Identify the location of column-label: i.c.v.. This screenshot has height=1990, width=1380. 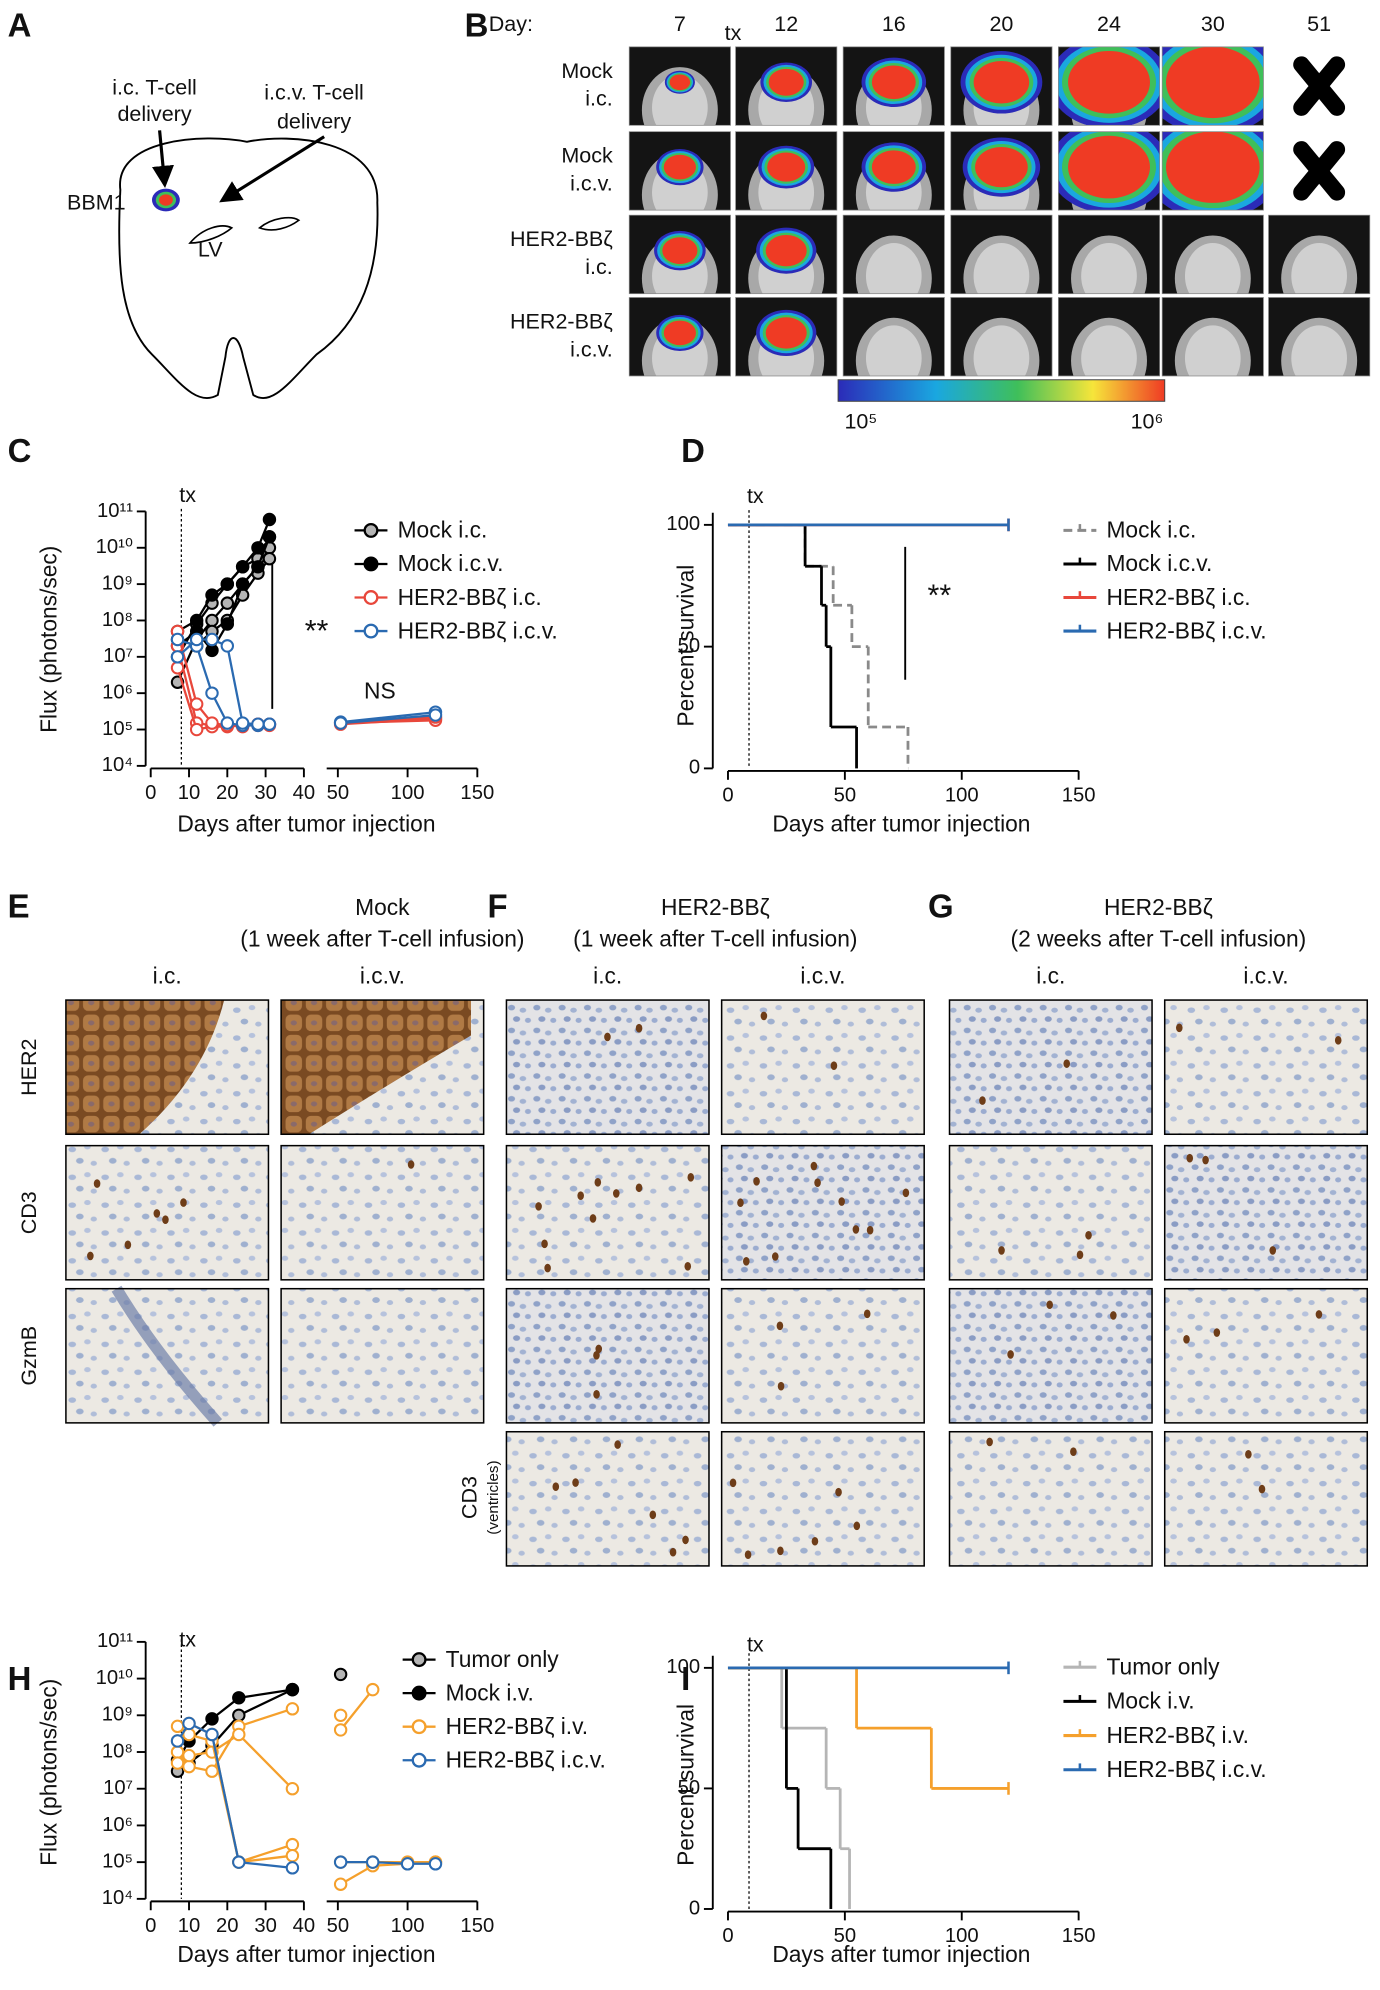
(822, 975).